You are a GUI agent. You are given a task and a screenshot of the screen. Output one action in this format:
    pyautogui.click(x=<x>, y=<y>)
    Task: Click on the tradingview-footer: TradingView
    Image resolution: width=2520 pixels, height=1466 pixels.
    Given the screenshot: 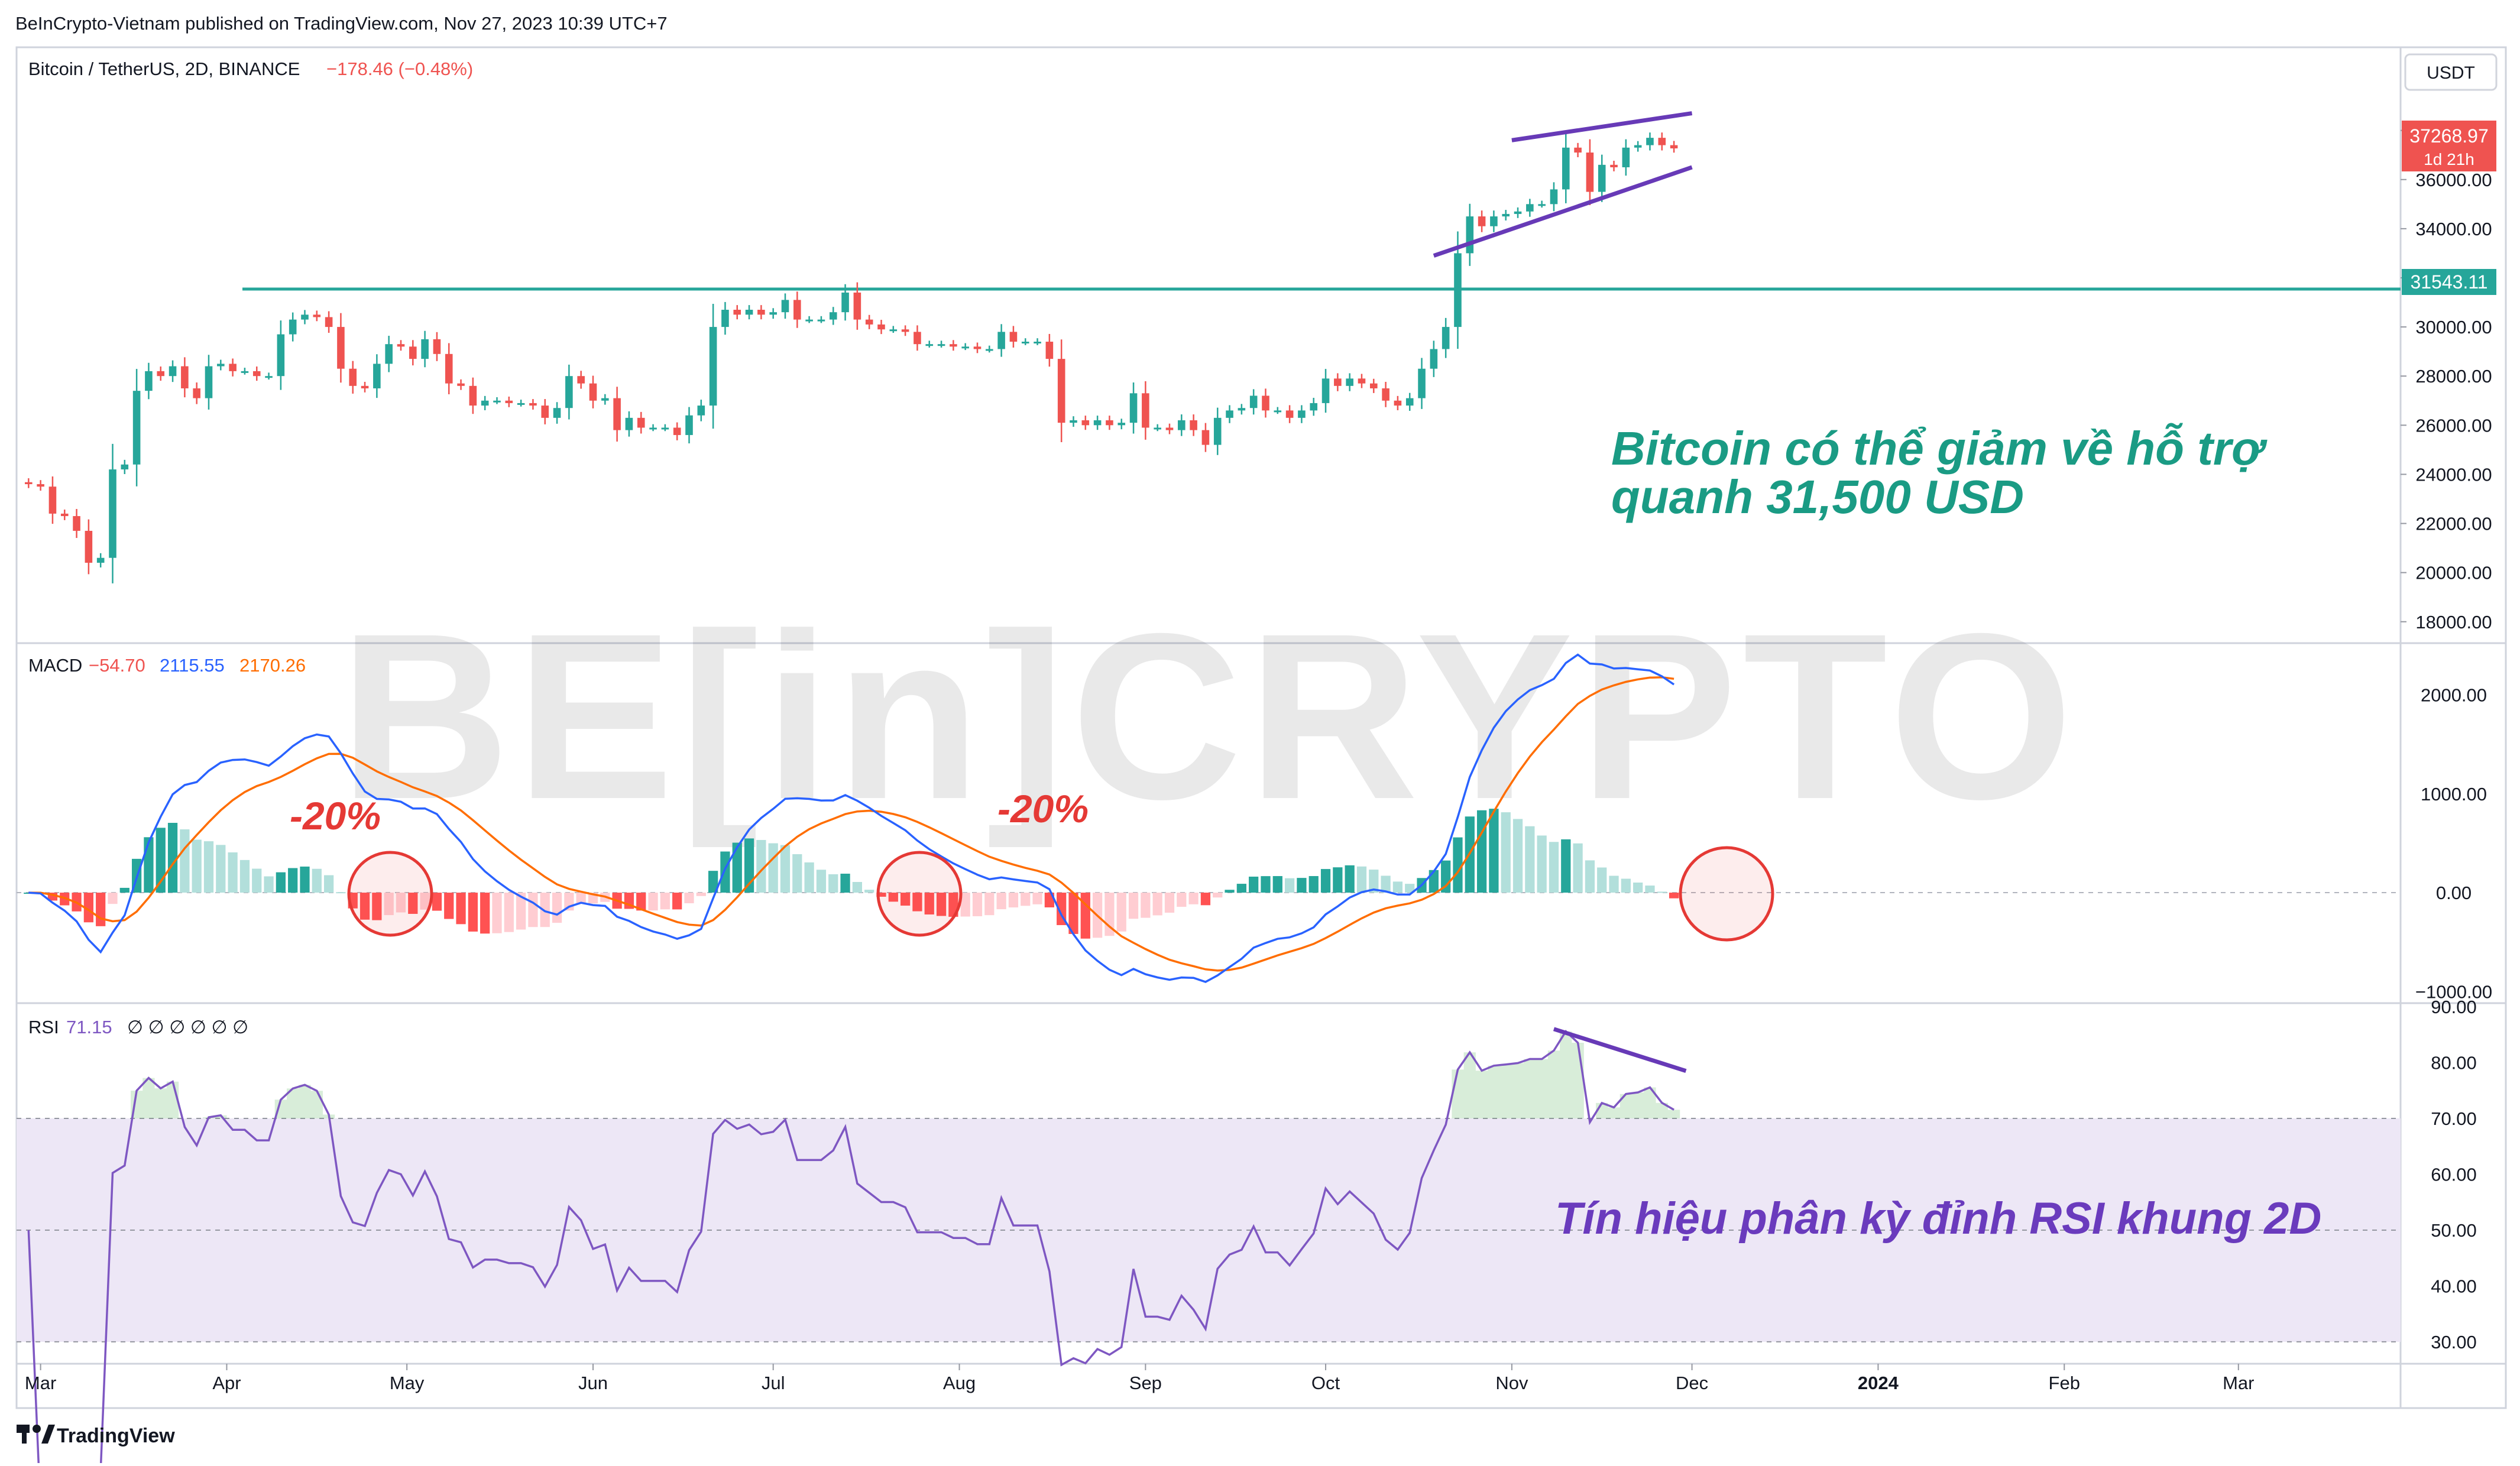 What is the action you would take?
    pyautogui.click(x=96, y=1436)
    